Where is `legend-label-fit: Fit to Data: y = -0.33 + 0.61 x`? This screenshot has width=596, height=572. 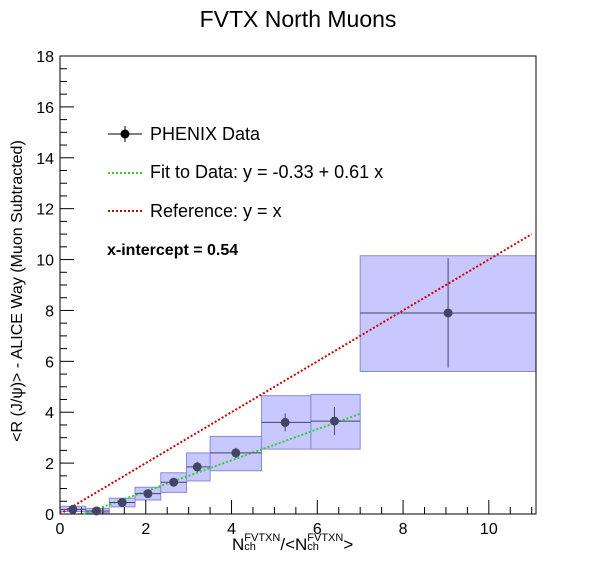 legend-label-fit: Fit to Data: y = -0.33 + 0.61 x is located at coordinates (267, 172).